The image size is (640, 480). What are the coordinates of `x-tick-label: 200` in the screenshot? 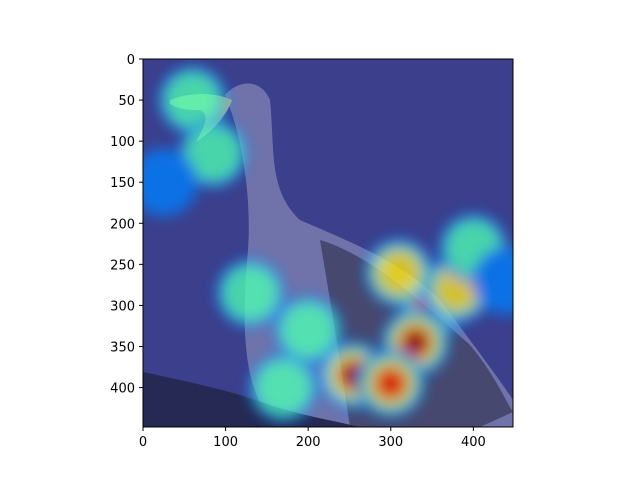 It's located at (308, 442).